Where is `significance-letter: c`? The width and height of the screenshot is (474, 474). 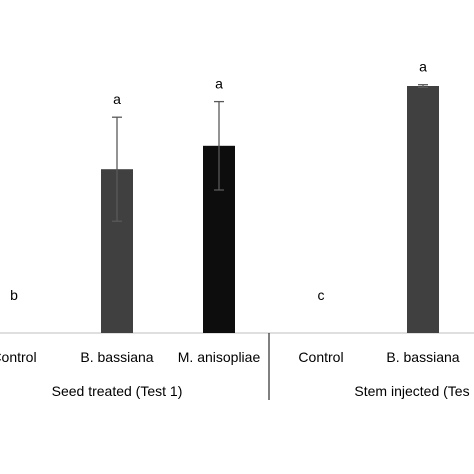
significance-letter: c is located at coordinates (321, 295).